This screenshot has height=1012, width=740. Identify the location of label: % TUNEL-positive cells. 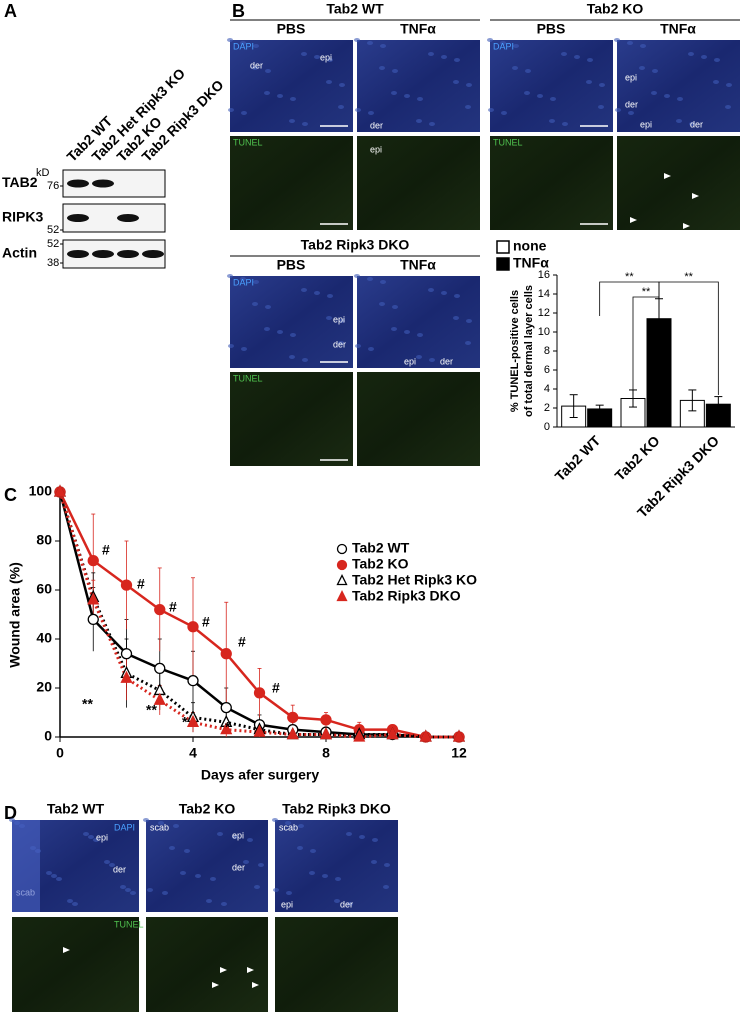
(515, 351).